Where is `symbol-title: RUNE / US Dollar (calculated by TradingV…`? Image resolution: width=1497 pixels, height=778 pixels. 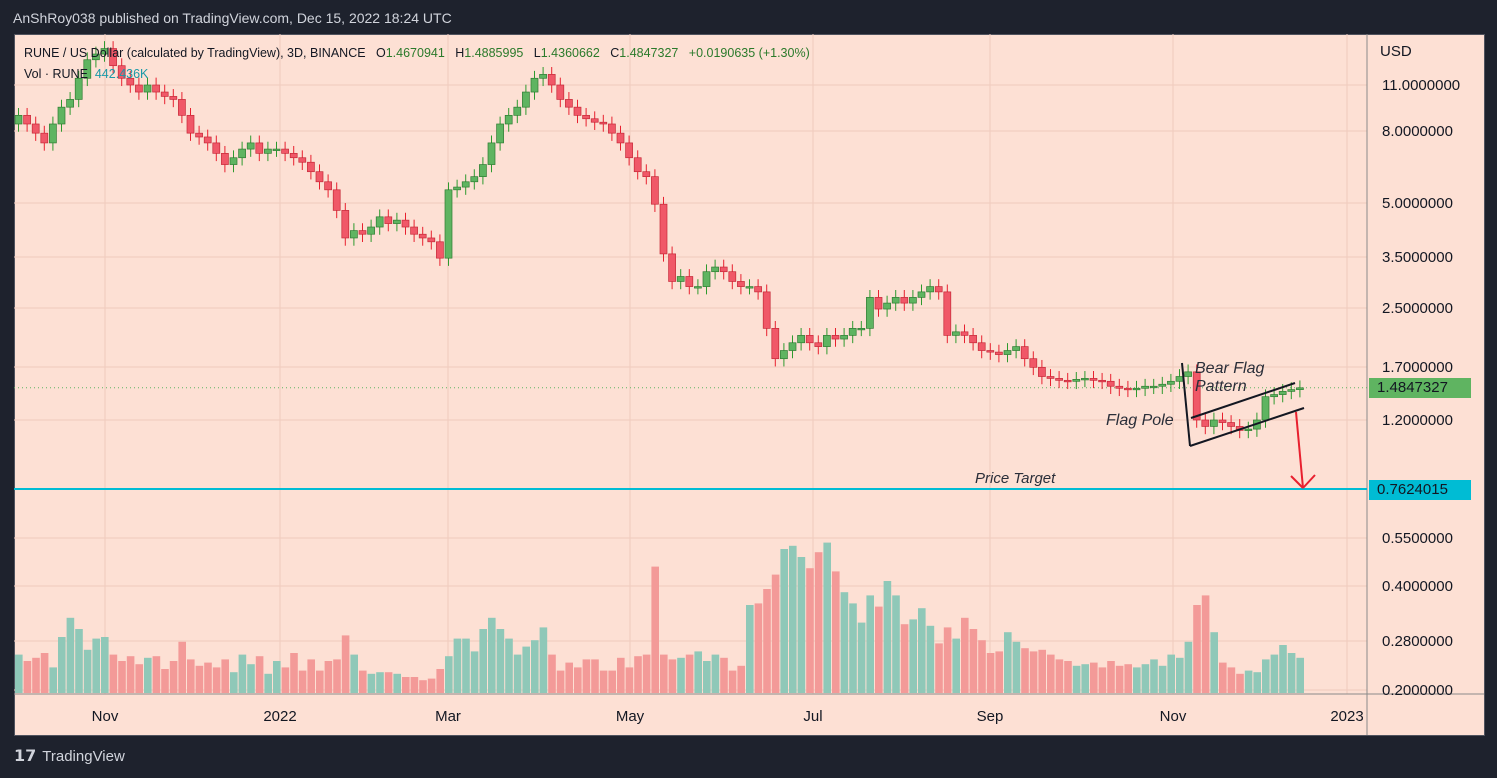 symbol-title: RUNE / US Dollar (calculated by TradingV… is located at coordinates (195, 53).